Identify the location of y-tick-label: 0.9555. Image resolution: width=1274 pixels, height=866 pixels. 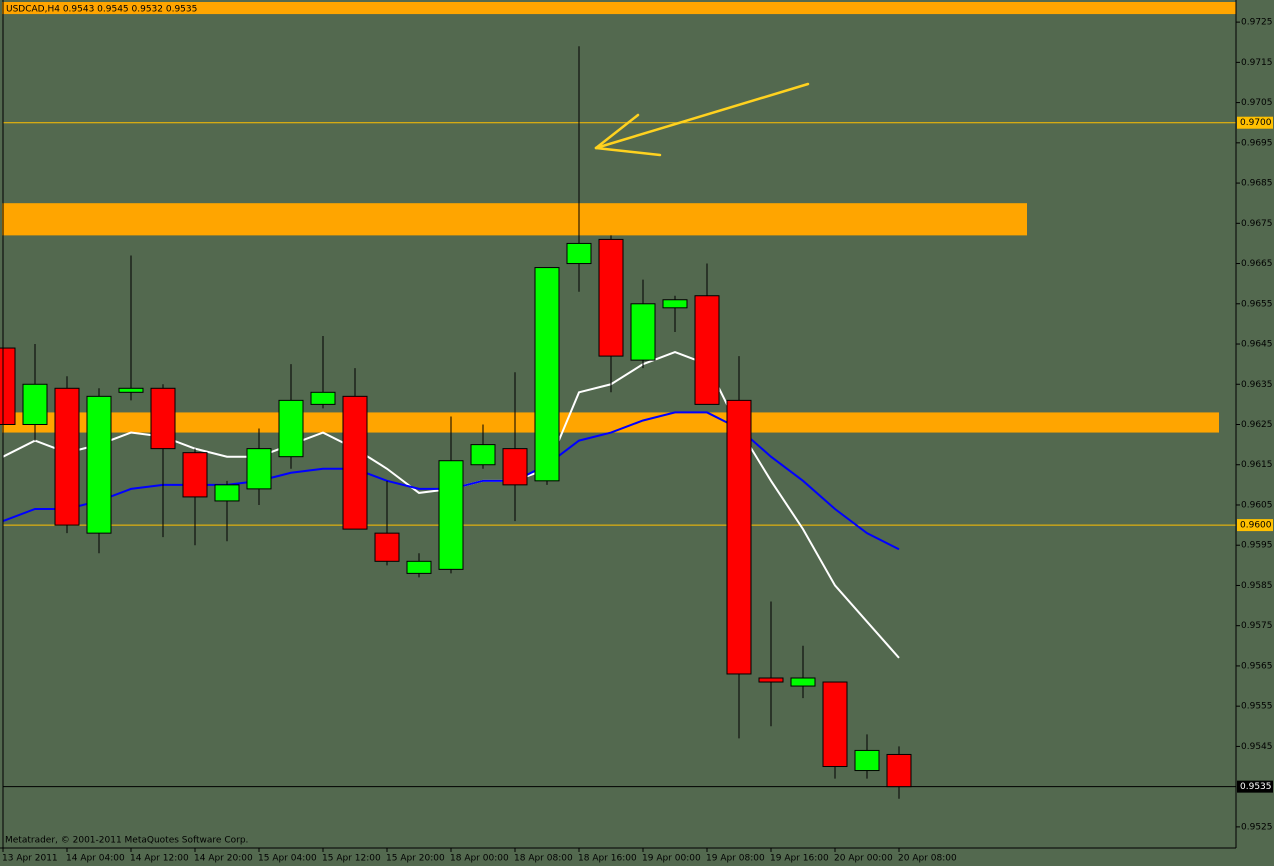
(1257, 707).